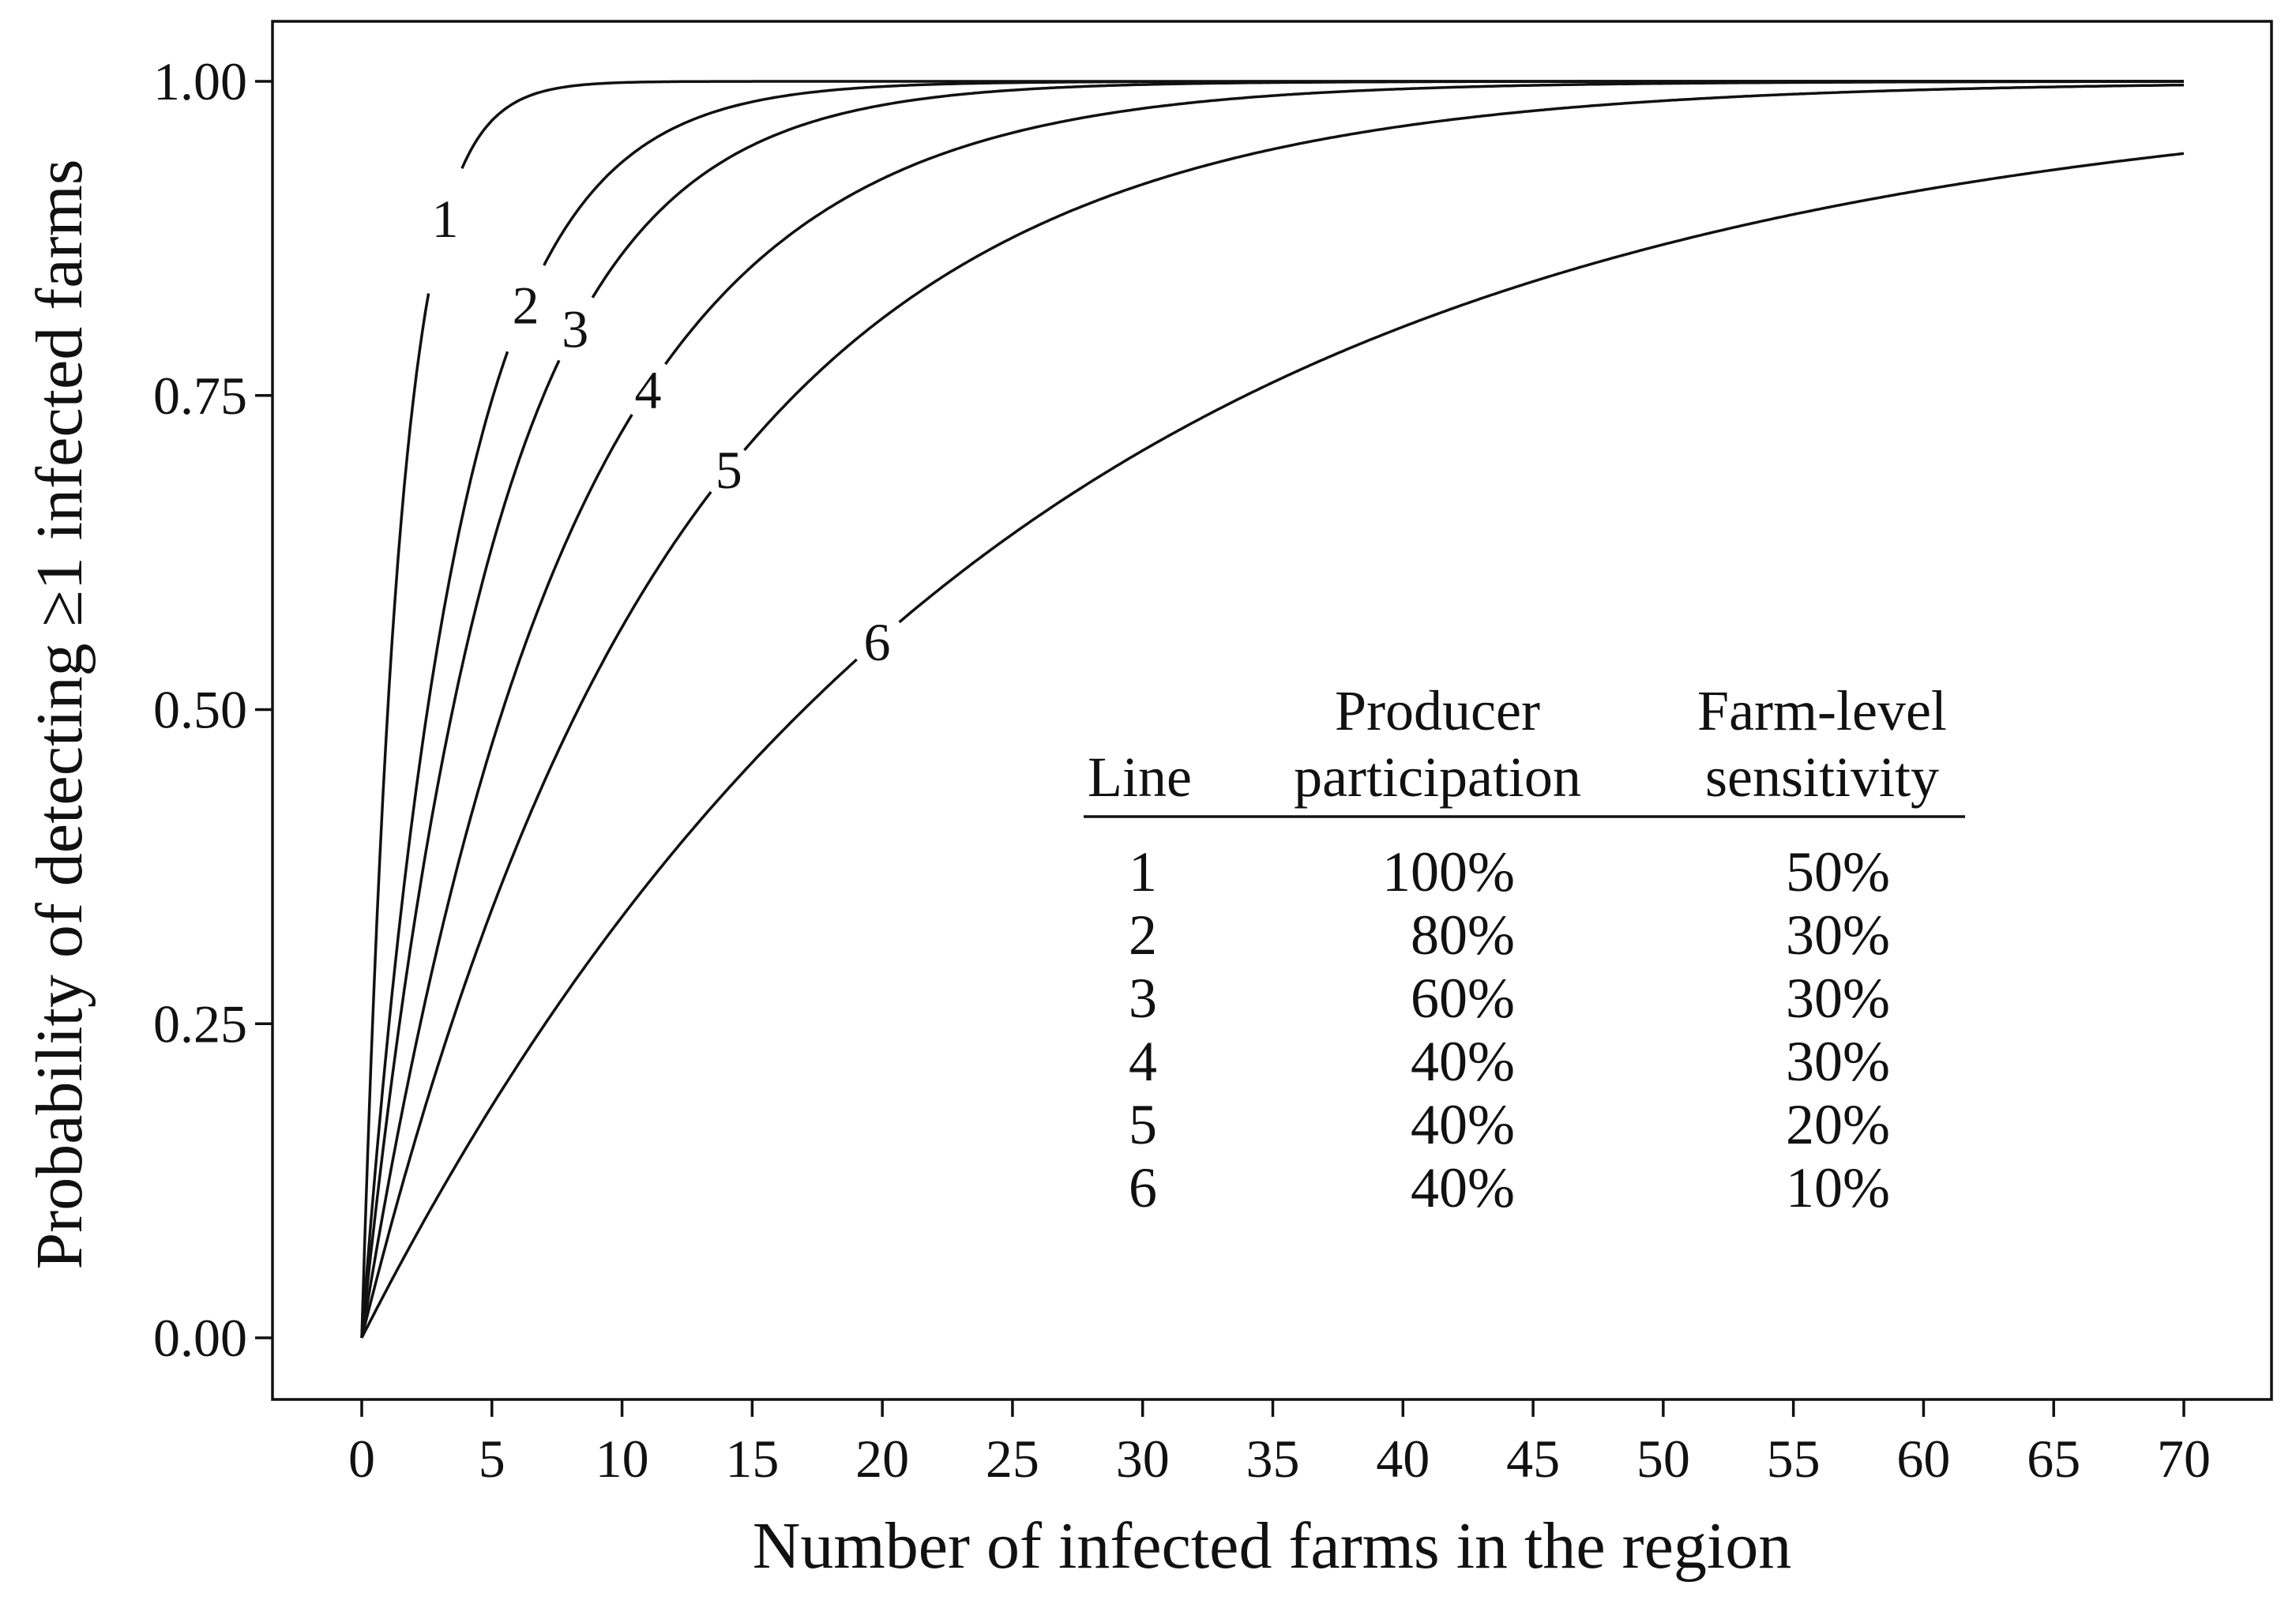 This screenshot has width=2296, height=1604. What do you see at coordinates (200, 1338) in the screenshot?
I see `y-tick-label: 0.00` at bounding box center [200, 1338].